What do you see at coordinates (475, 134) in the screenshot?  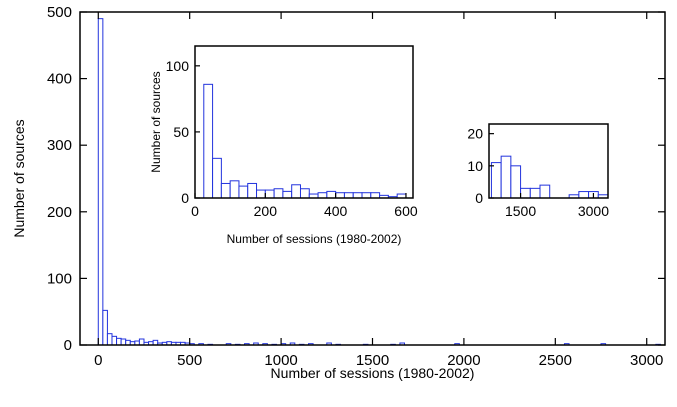 I see `inset2-ytick-label-2: 20` at bounding box center [475, 134].